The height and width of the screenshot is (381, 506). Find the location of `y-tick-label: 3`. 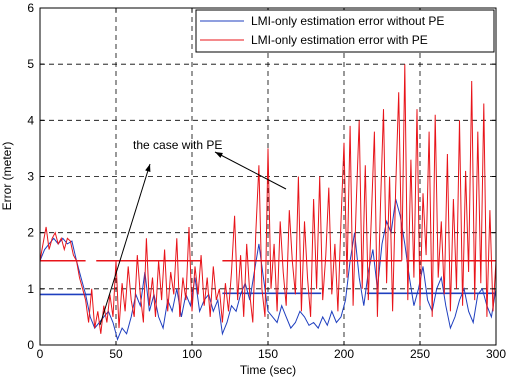

y-tick-label: 3 is located at coordinates (30, 177).